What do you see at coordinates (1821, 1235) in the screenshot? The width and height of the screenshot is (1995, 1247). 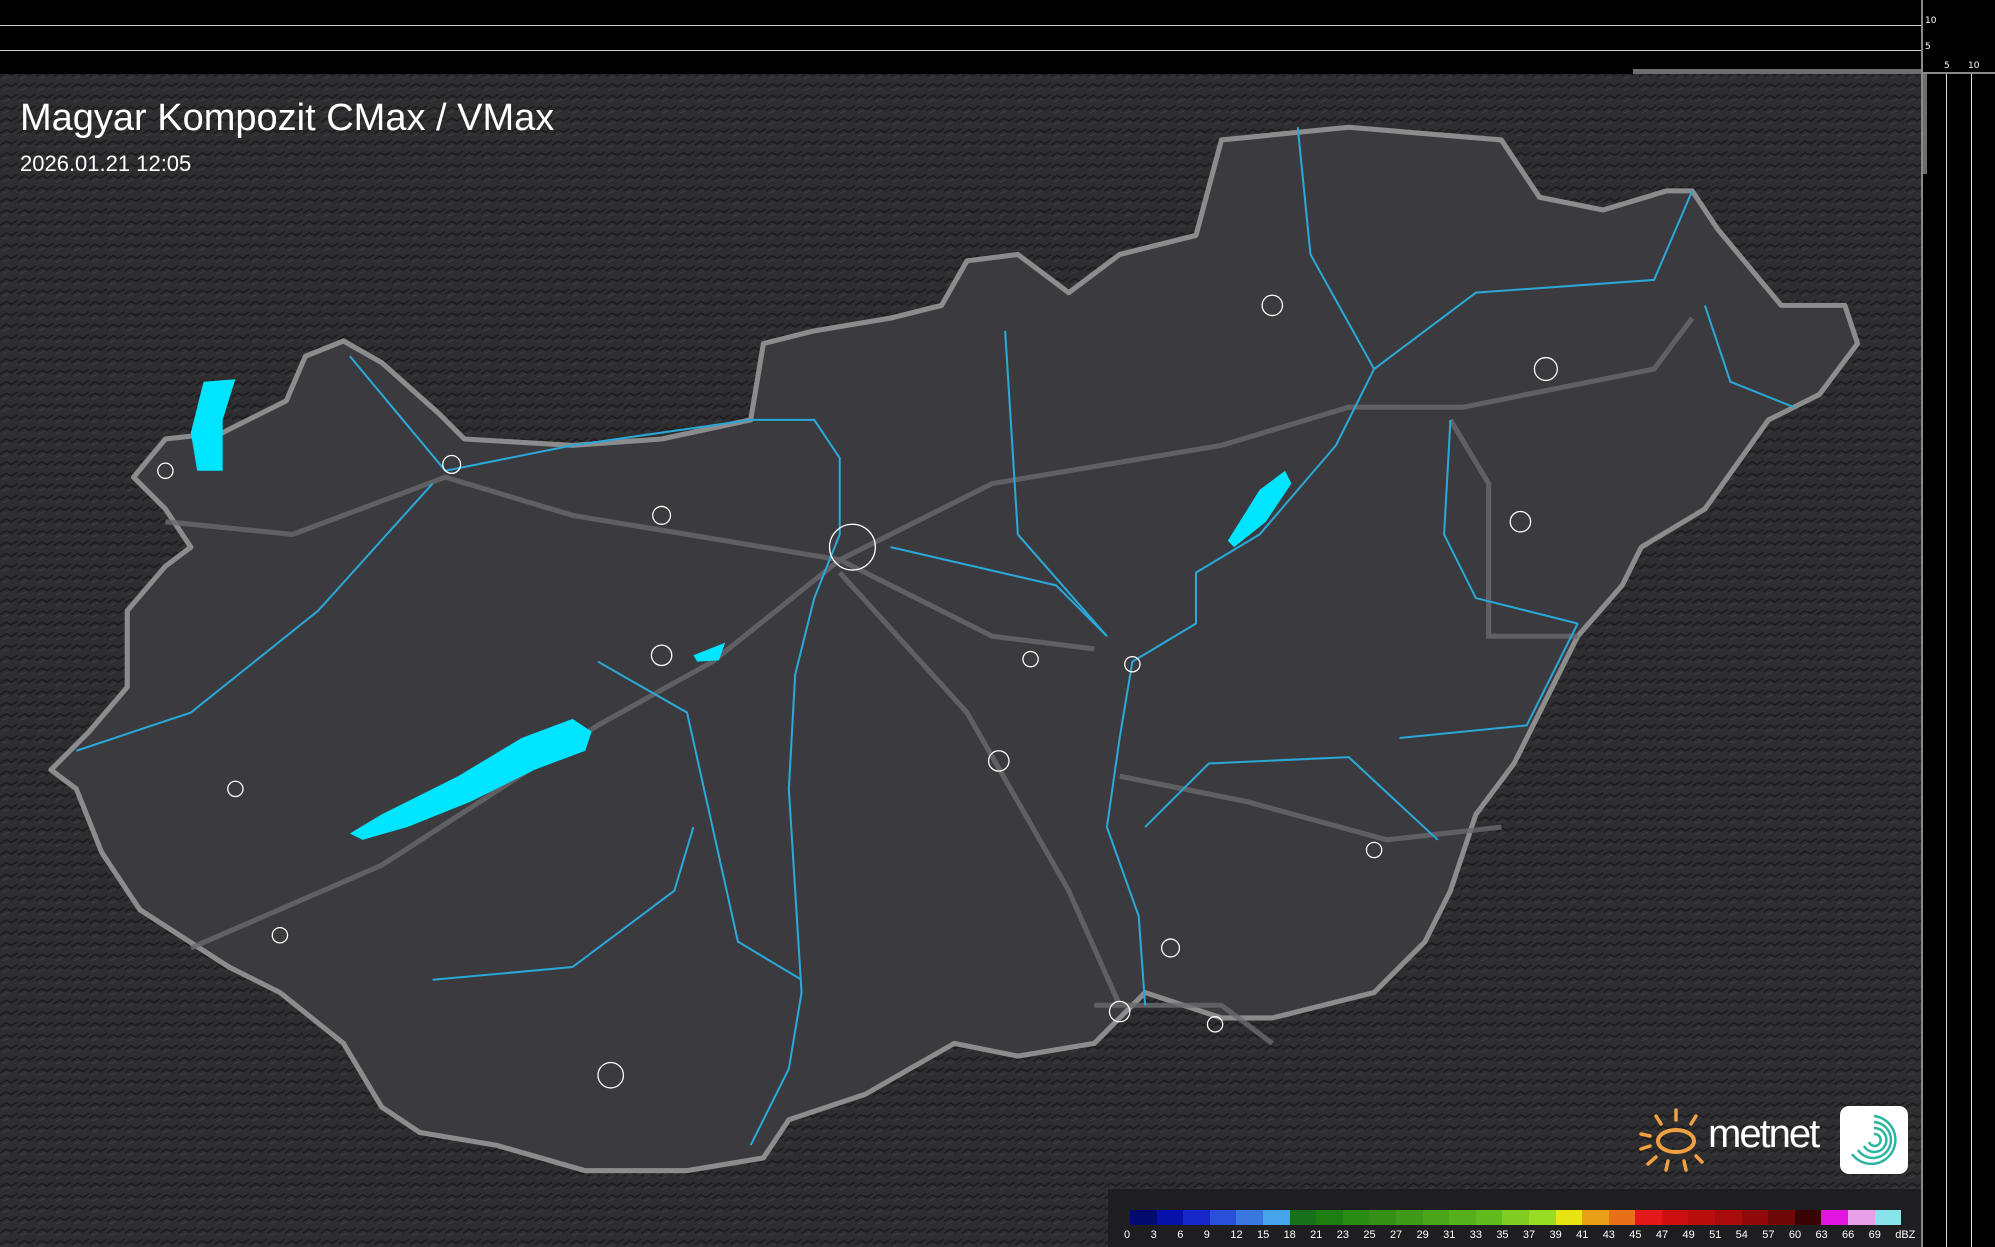 I see `legend-label: 63` at bounding box center [1821, 1235].